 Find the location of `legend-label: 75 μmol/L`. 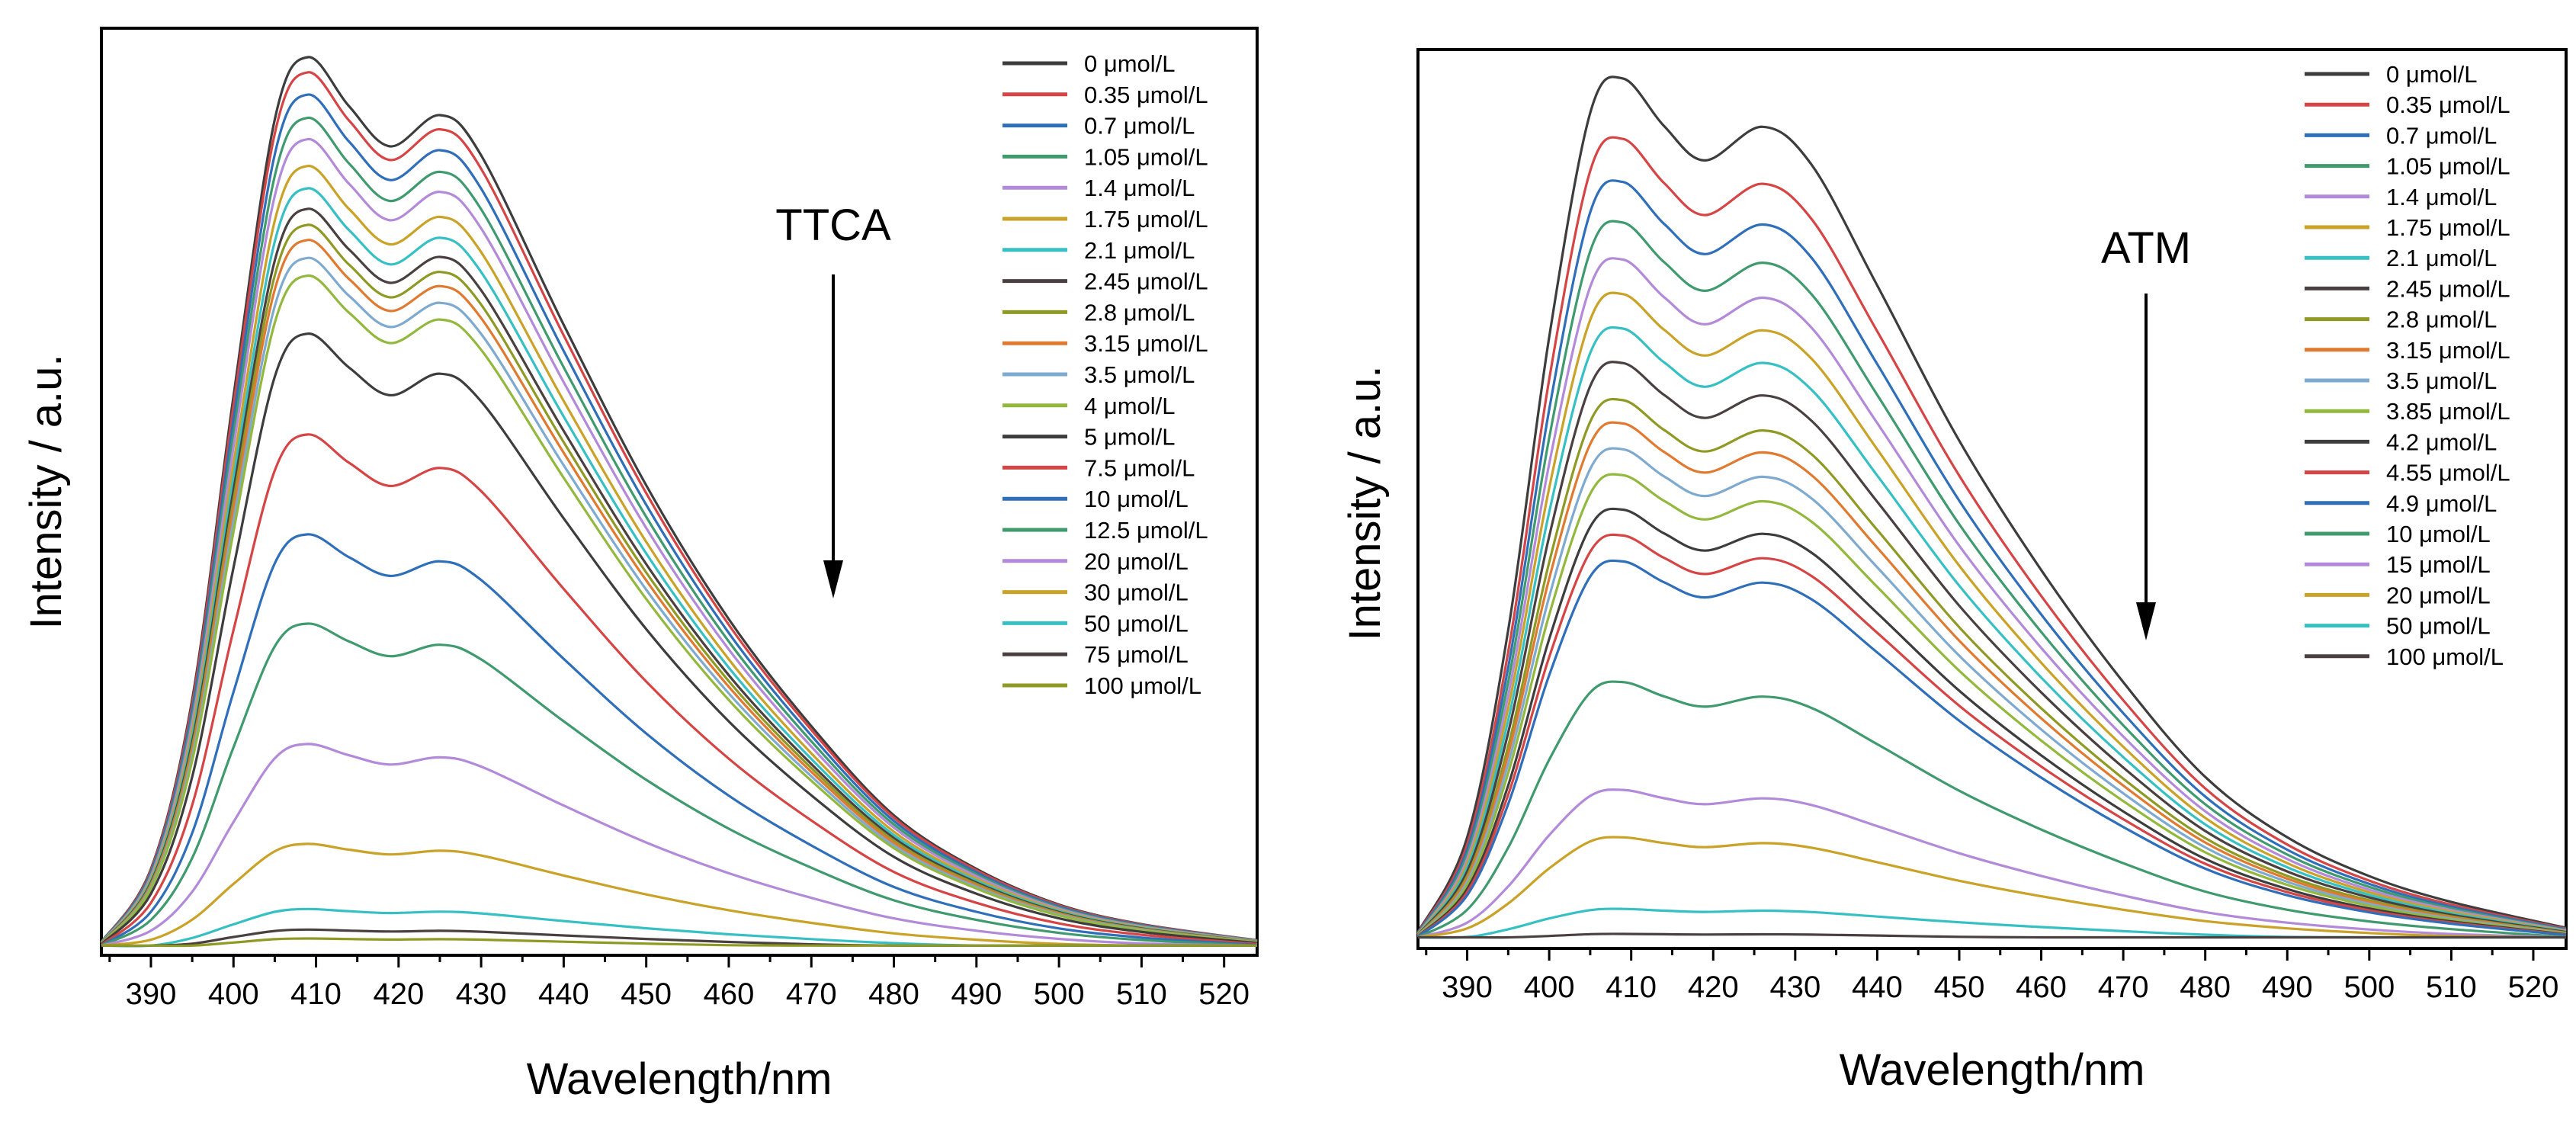

legend-label: 75 μmol/L is located at coordinates (1136, 654).